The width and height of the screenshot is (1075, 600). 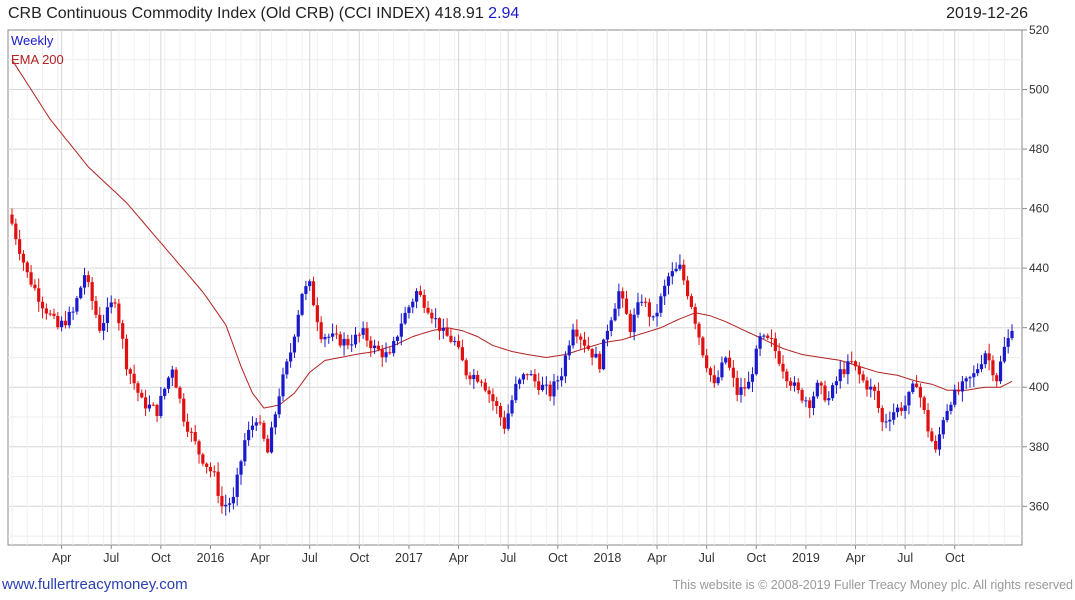 I want to click on y-tick-label: 500, so click(x=1039, y=90).